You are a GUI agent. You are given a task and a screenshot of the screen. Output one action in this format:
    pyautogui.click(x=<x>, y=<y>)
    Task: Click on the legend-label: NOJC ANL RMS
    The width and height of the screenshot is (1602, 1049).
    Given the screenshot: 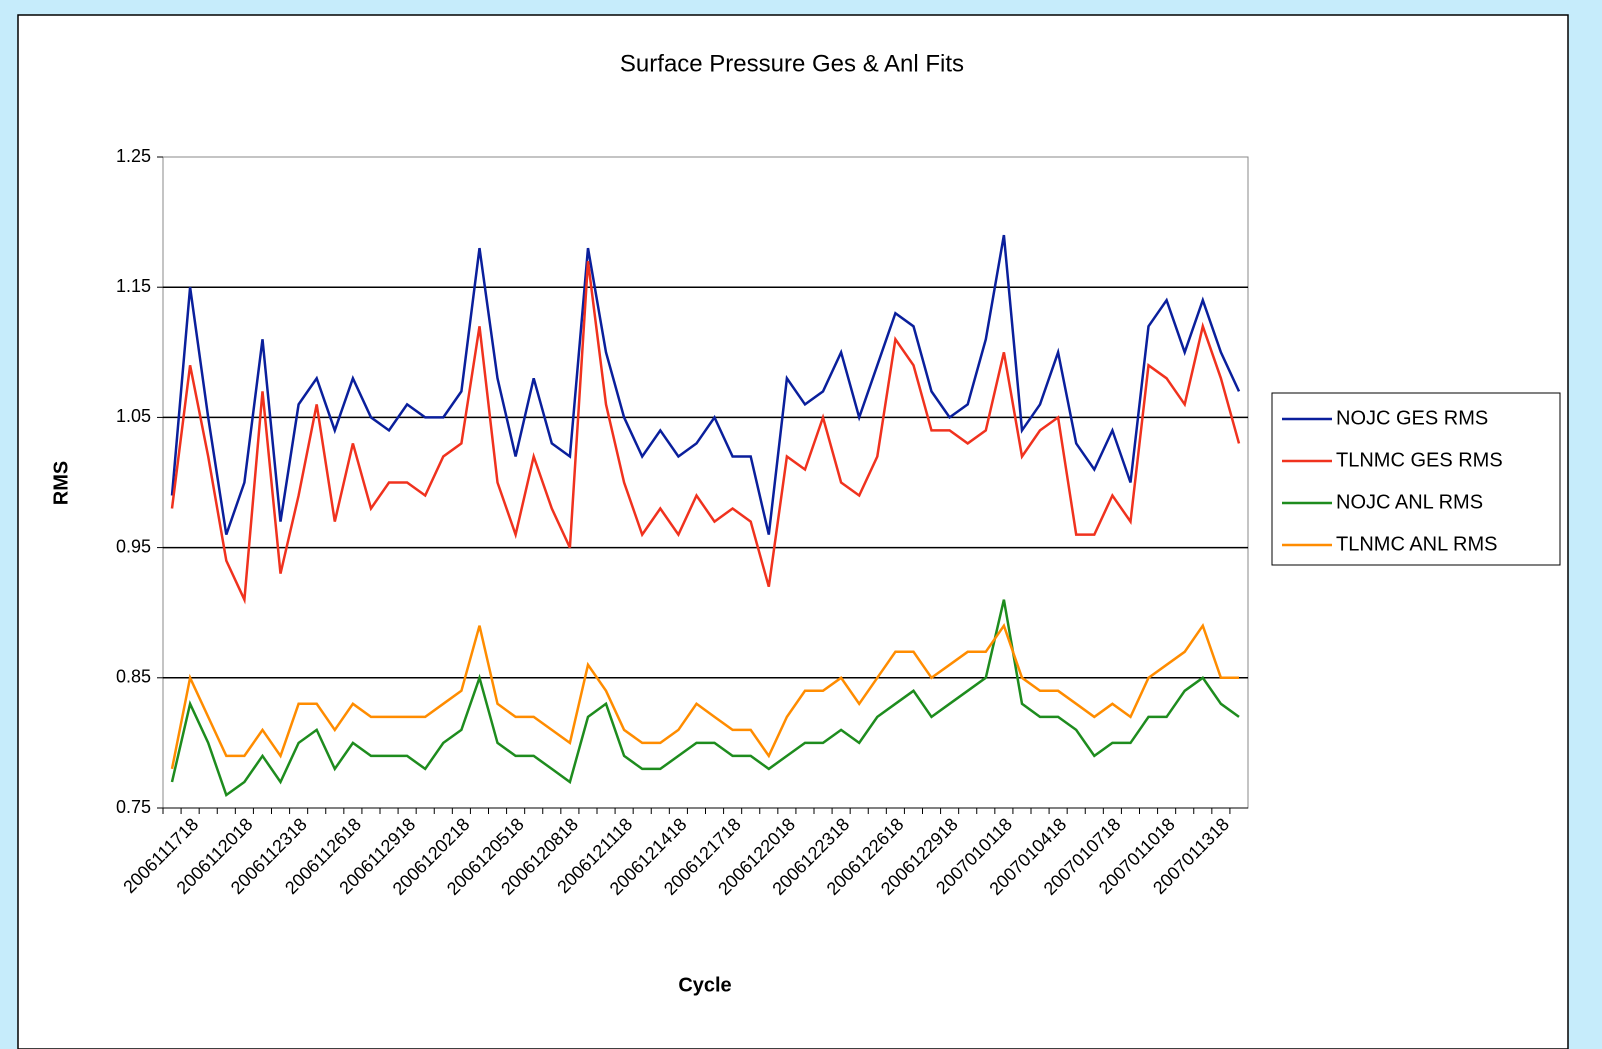 What is the action you would take?
    pyautogui.click(x=1409, y=502)
    